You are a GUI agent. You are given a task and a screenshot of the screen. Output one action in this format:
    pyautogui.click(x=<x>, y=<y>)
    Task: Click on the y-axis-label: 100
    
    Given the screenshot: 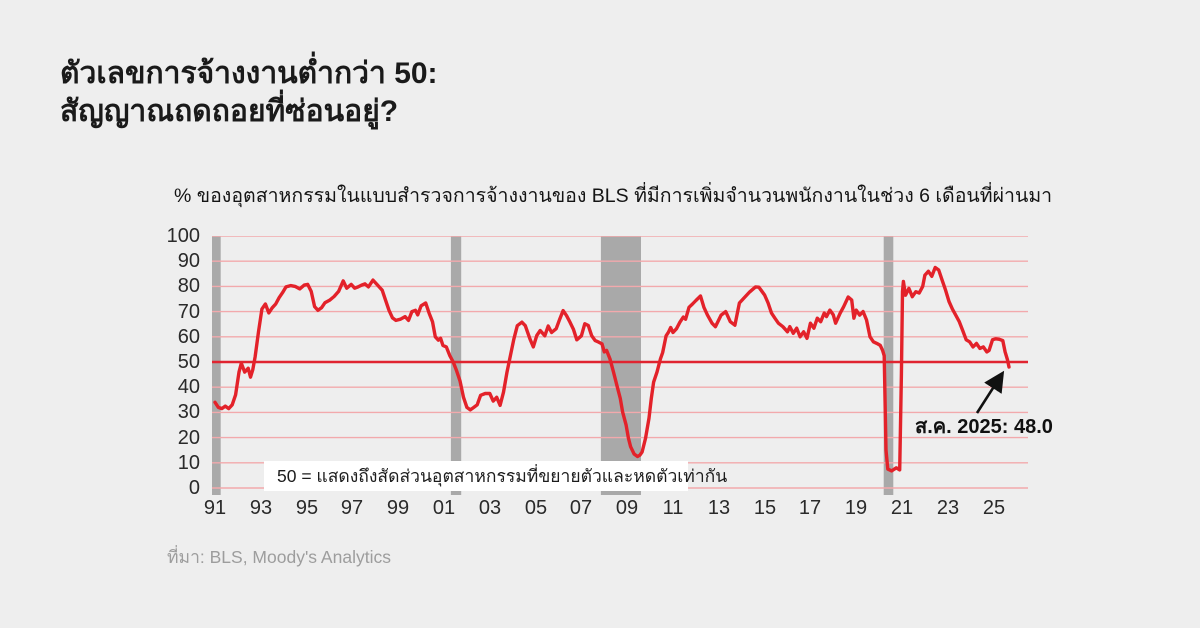 What is the action you would take?
    pyautogui.click(x=183, y=236)
    